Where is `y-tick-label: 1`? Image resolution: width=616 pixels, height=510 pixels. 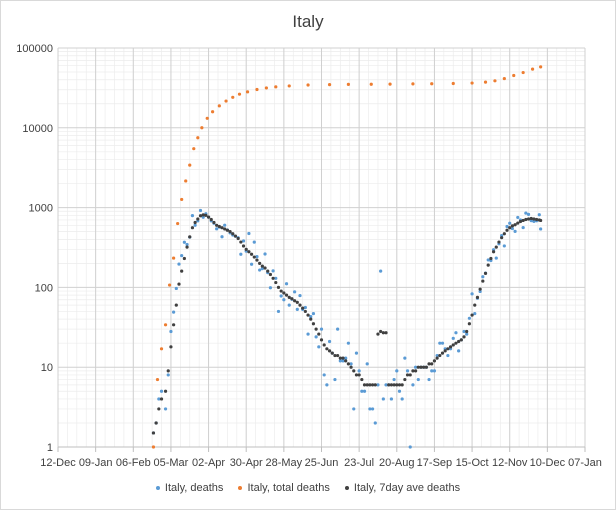
y-tick-label: 1 is located at coordinates (50, 448).